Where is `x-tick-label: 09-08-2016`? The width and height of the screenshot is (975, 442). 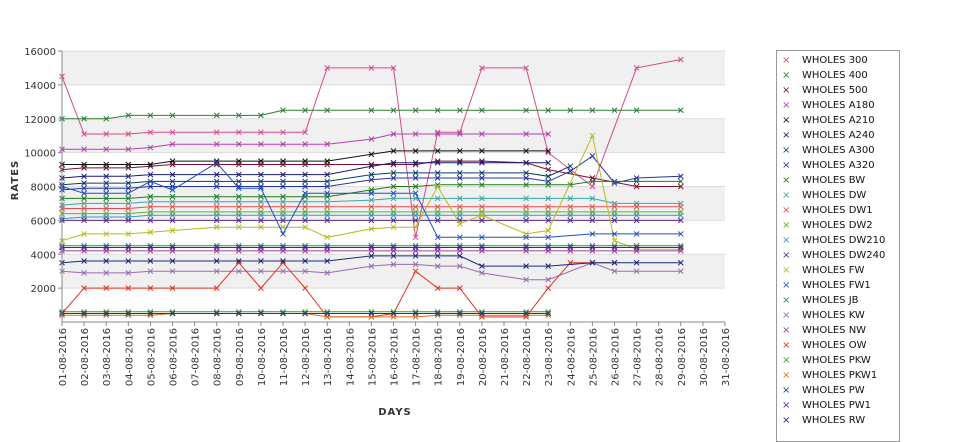 x-tick-label: 09-08-2016 is located at coordinates (240, 357).